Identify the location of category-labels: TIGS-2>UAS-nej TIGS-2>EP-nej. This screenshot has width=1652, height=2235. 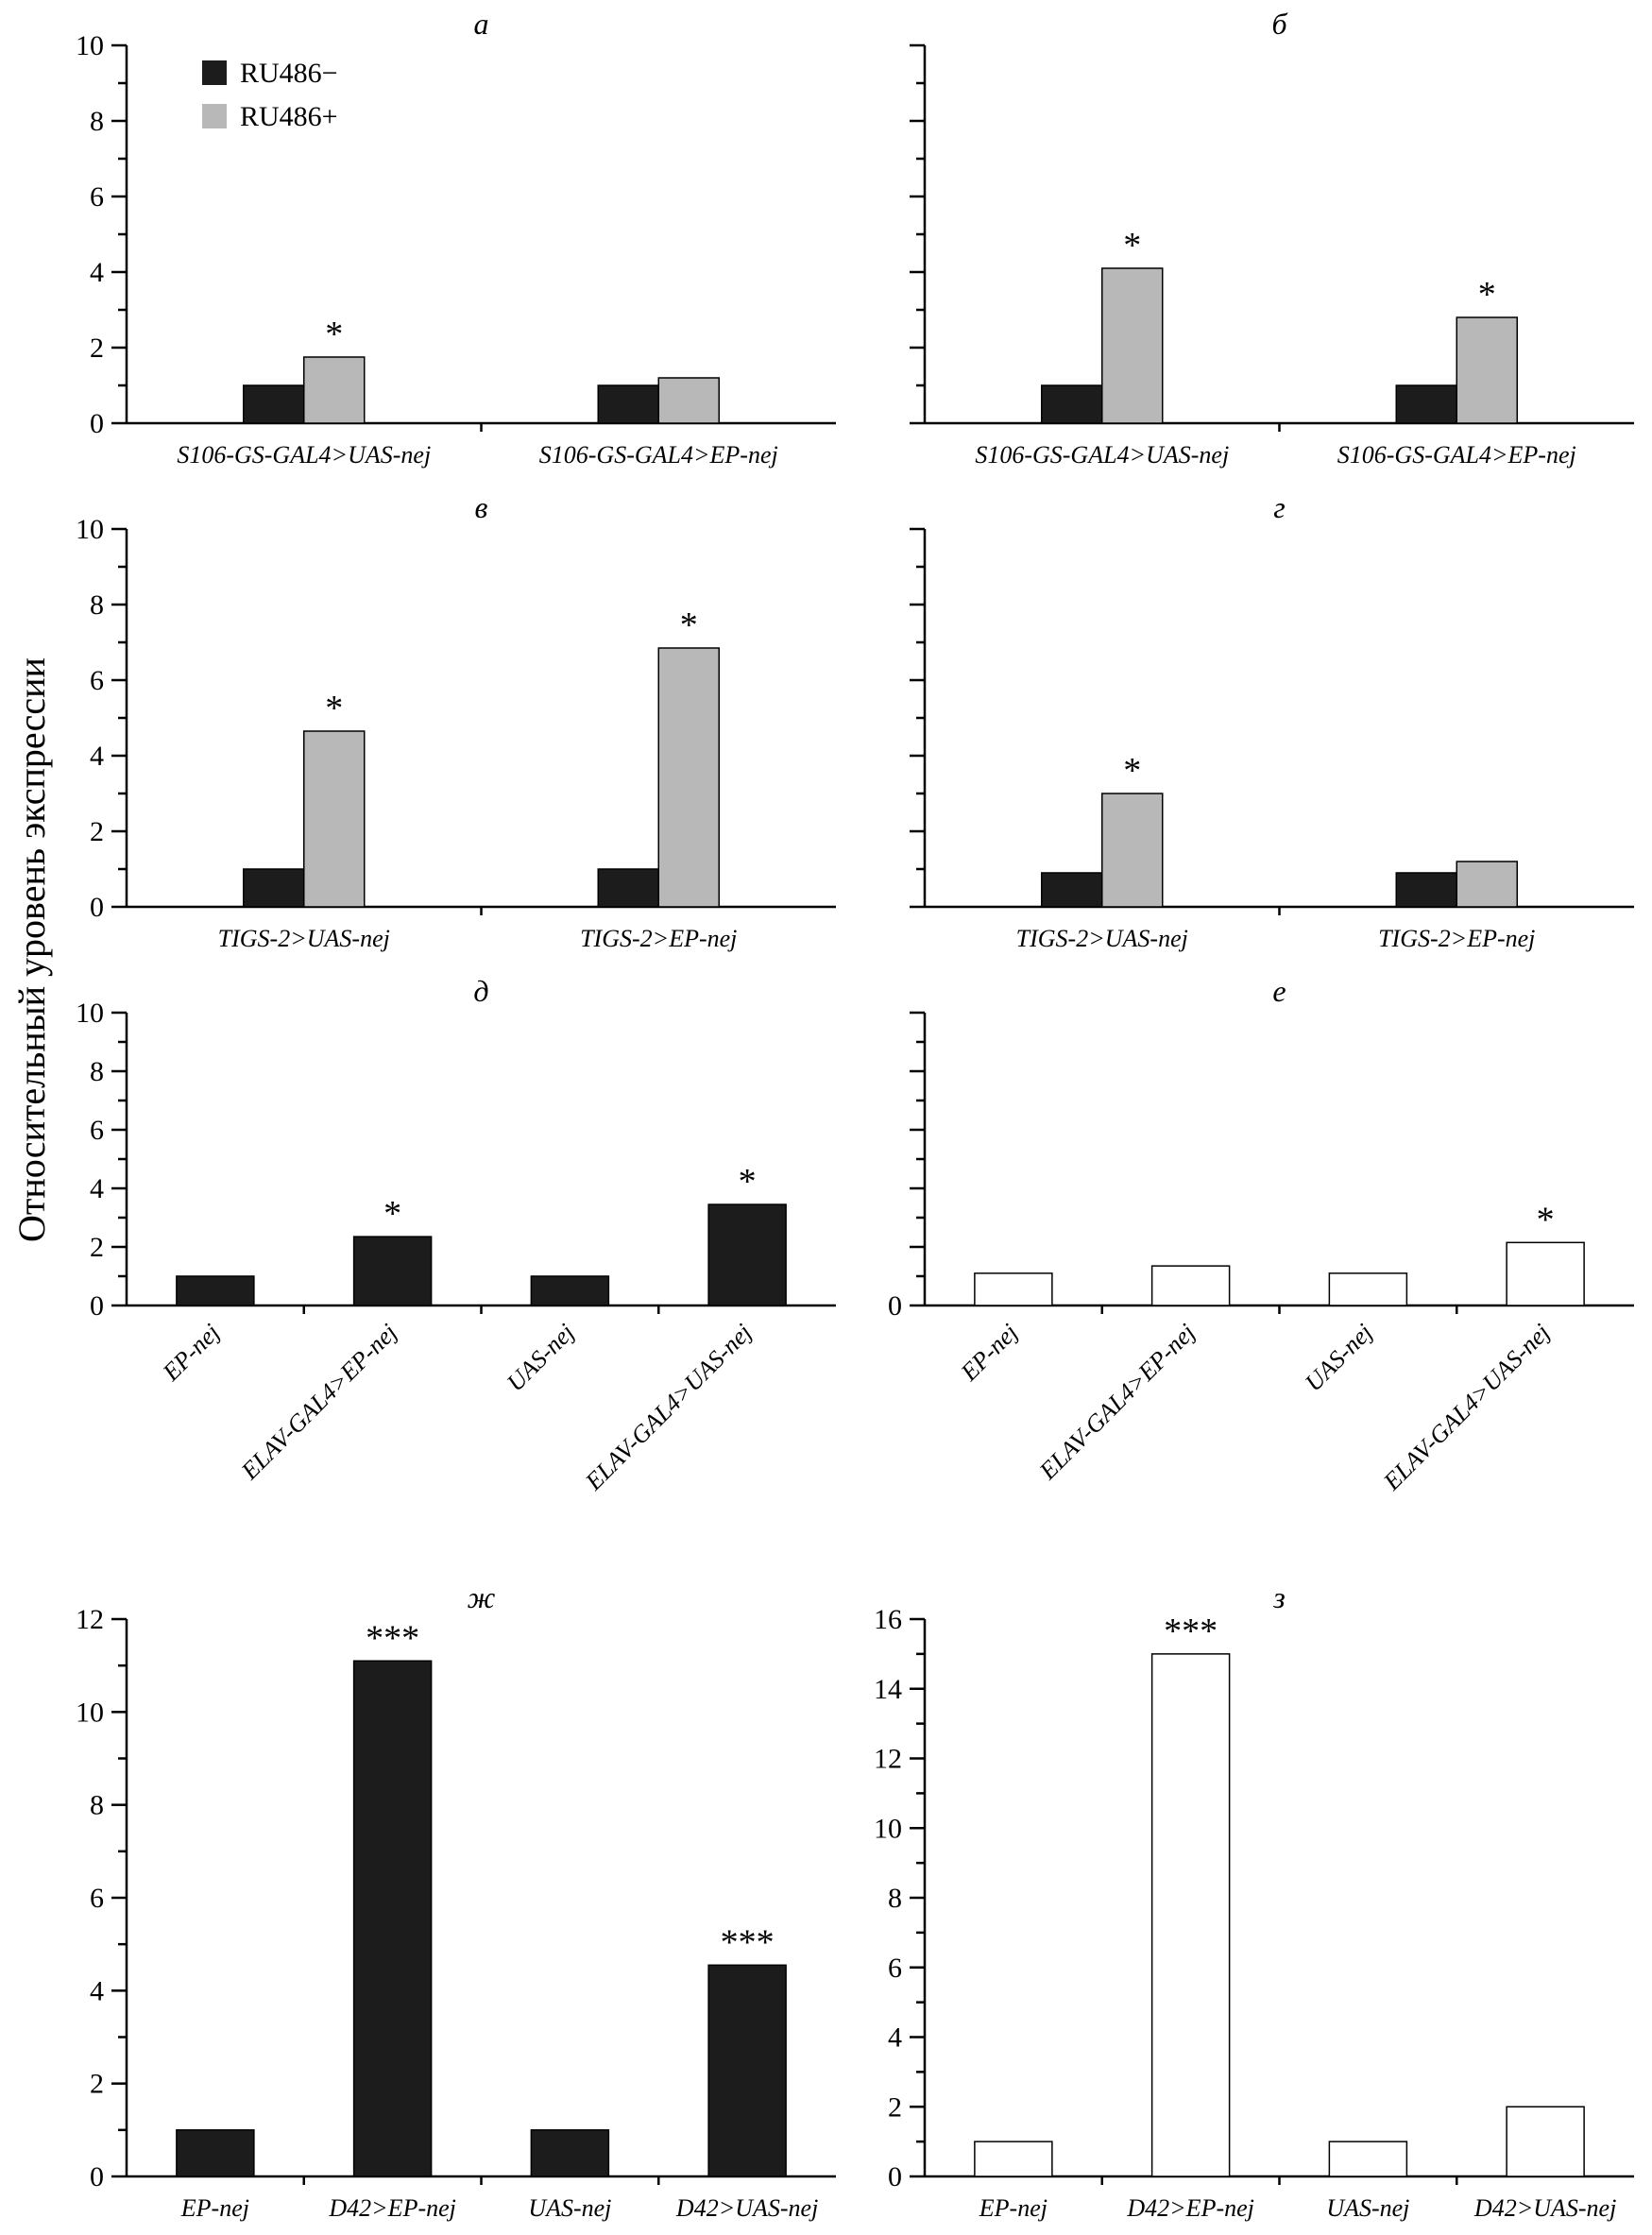
(1276, 938).